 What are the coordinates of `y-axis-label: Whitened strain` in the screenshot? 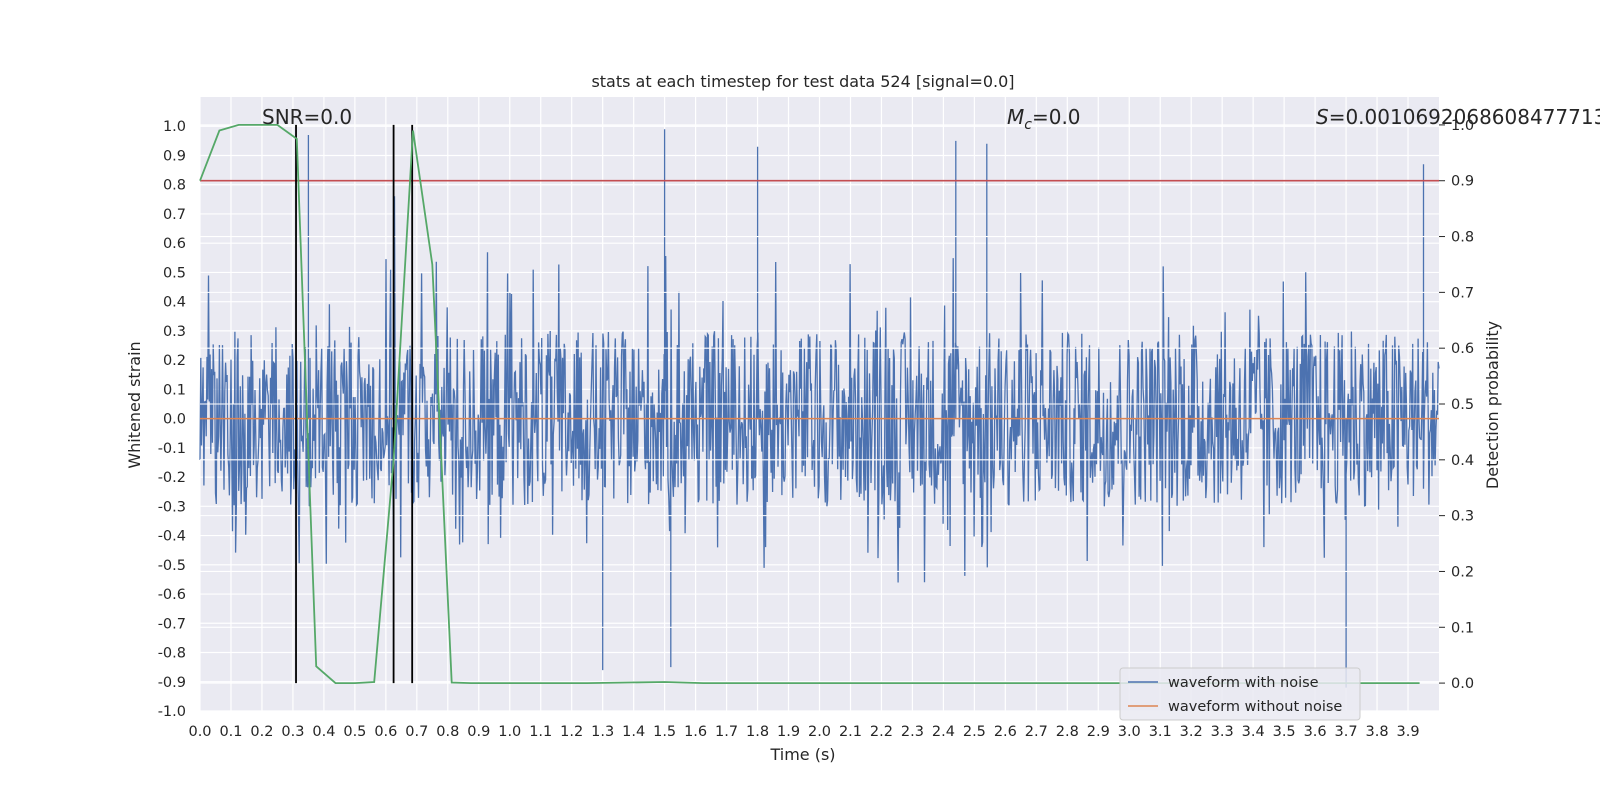 It's located at (134, 404).